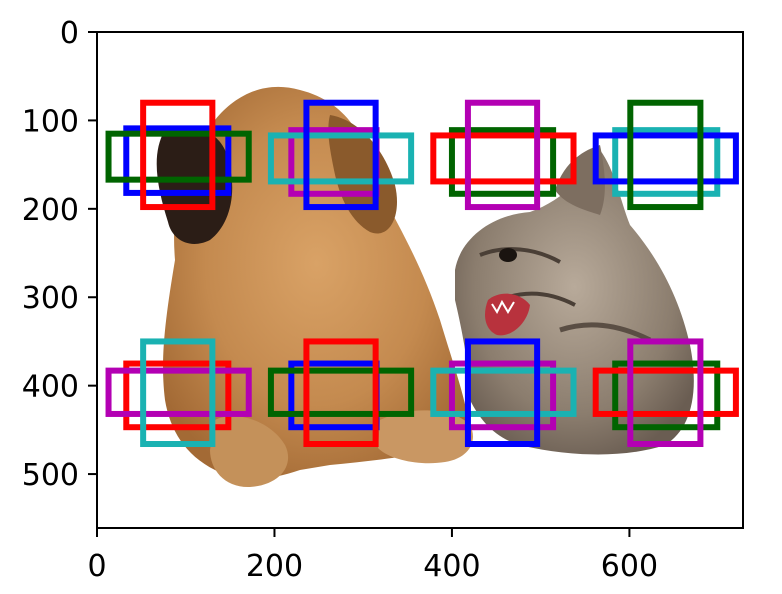 Image resolution: width=782 pixels, height=594 pixels. What do you see at coordinates (666, 162) in the screenshot?
I see `anchor-box-10-cyan` at bounding box center [666, 162].